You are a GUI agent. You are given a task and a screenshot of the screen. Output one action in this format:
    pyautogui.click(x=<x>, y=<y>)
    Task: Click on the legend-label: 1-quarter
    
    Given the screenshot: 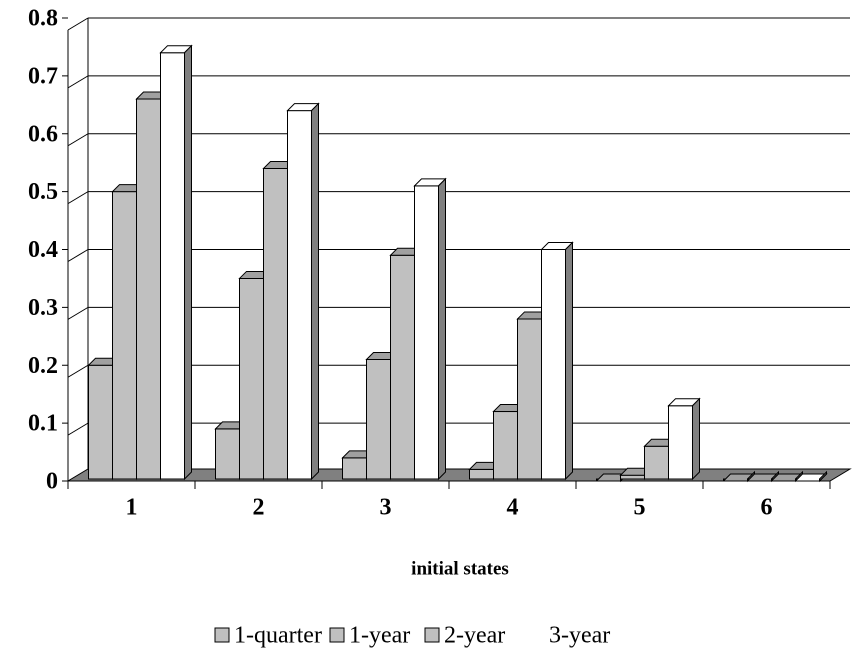 What is the action you would take?
    pyautogui.click(x=278, y=636)
    